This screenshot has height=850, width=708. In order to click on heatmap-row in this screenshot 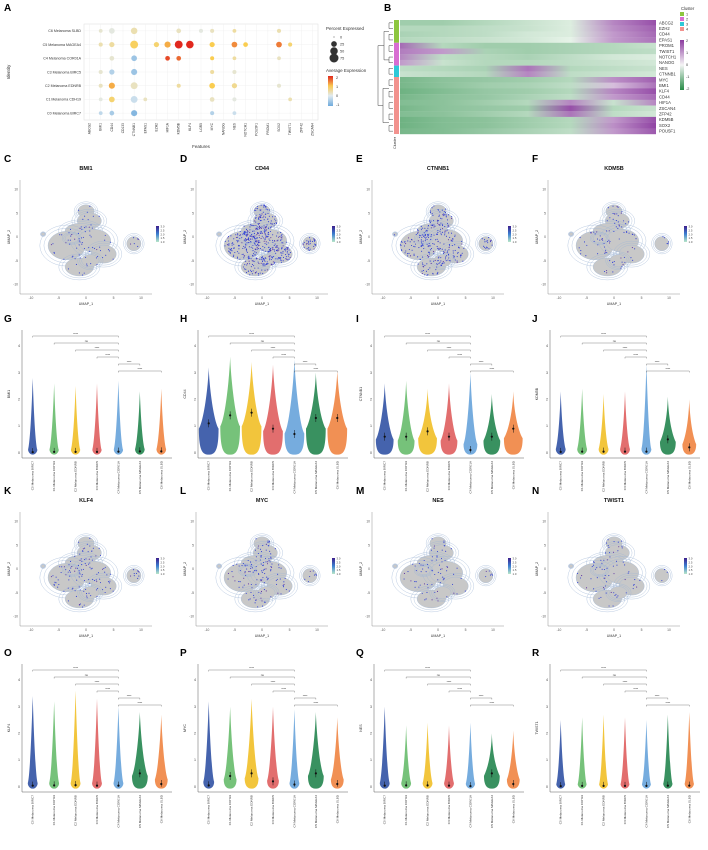, I will do `click(528, 97)`.